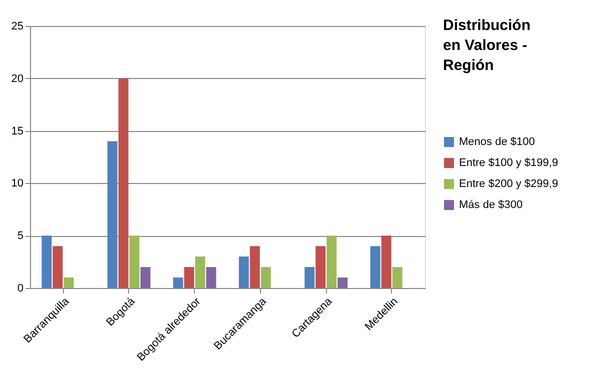 The width and height of the screenshot is (591, 388). I want to click on y-tick-label: 0, so click(20, 288).